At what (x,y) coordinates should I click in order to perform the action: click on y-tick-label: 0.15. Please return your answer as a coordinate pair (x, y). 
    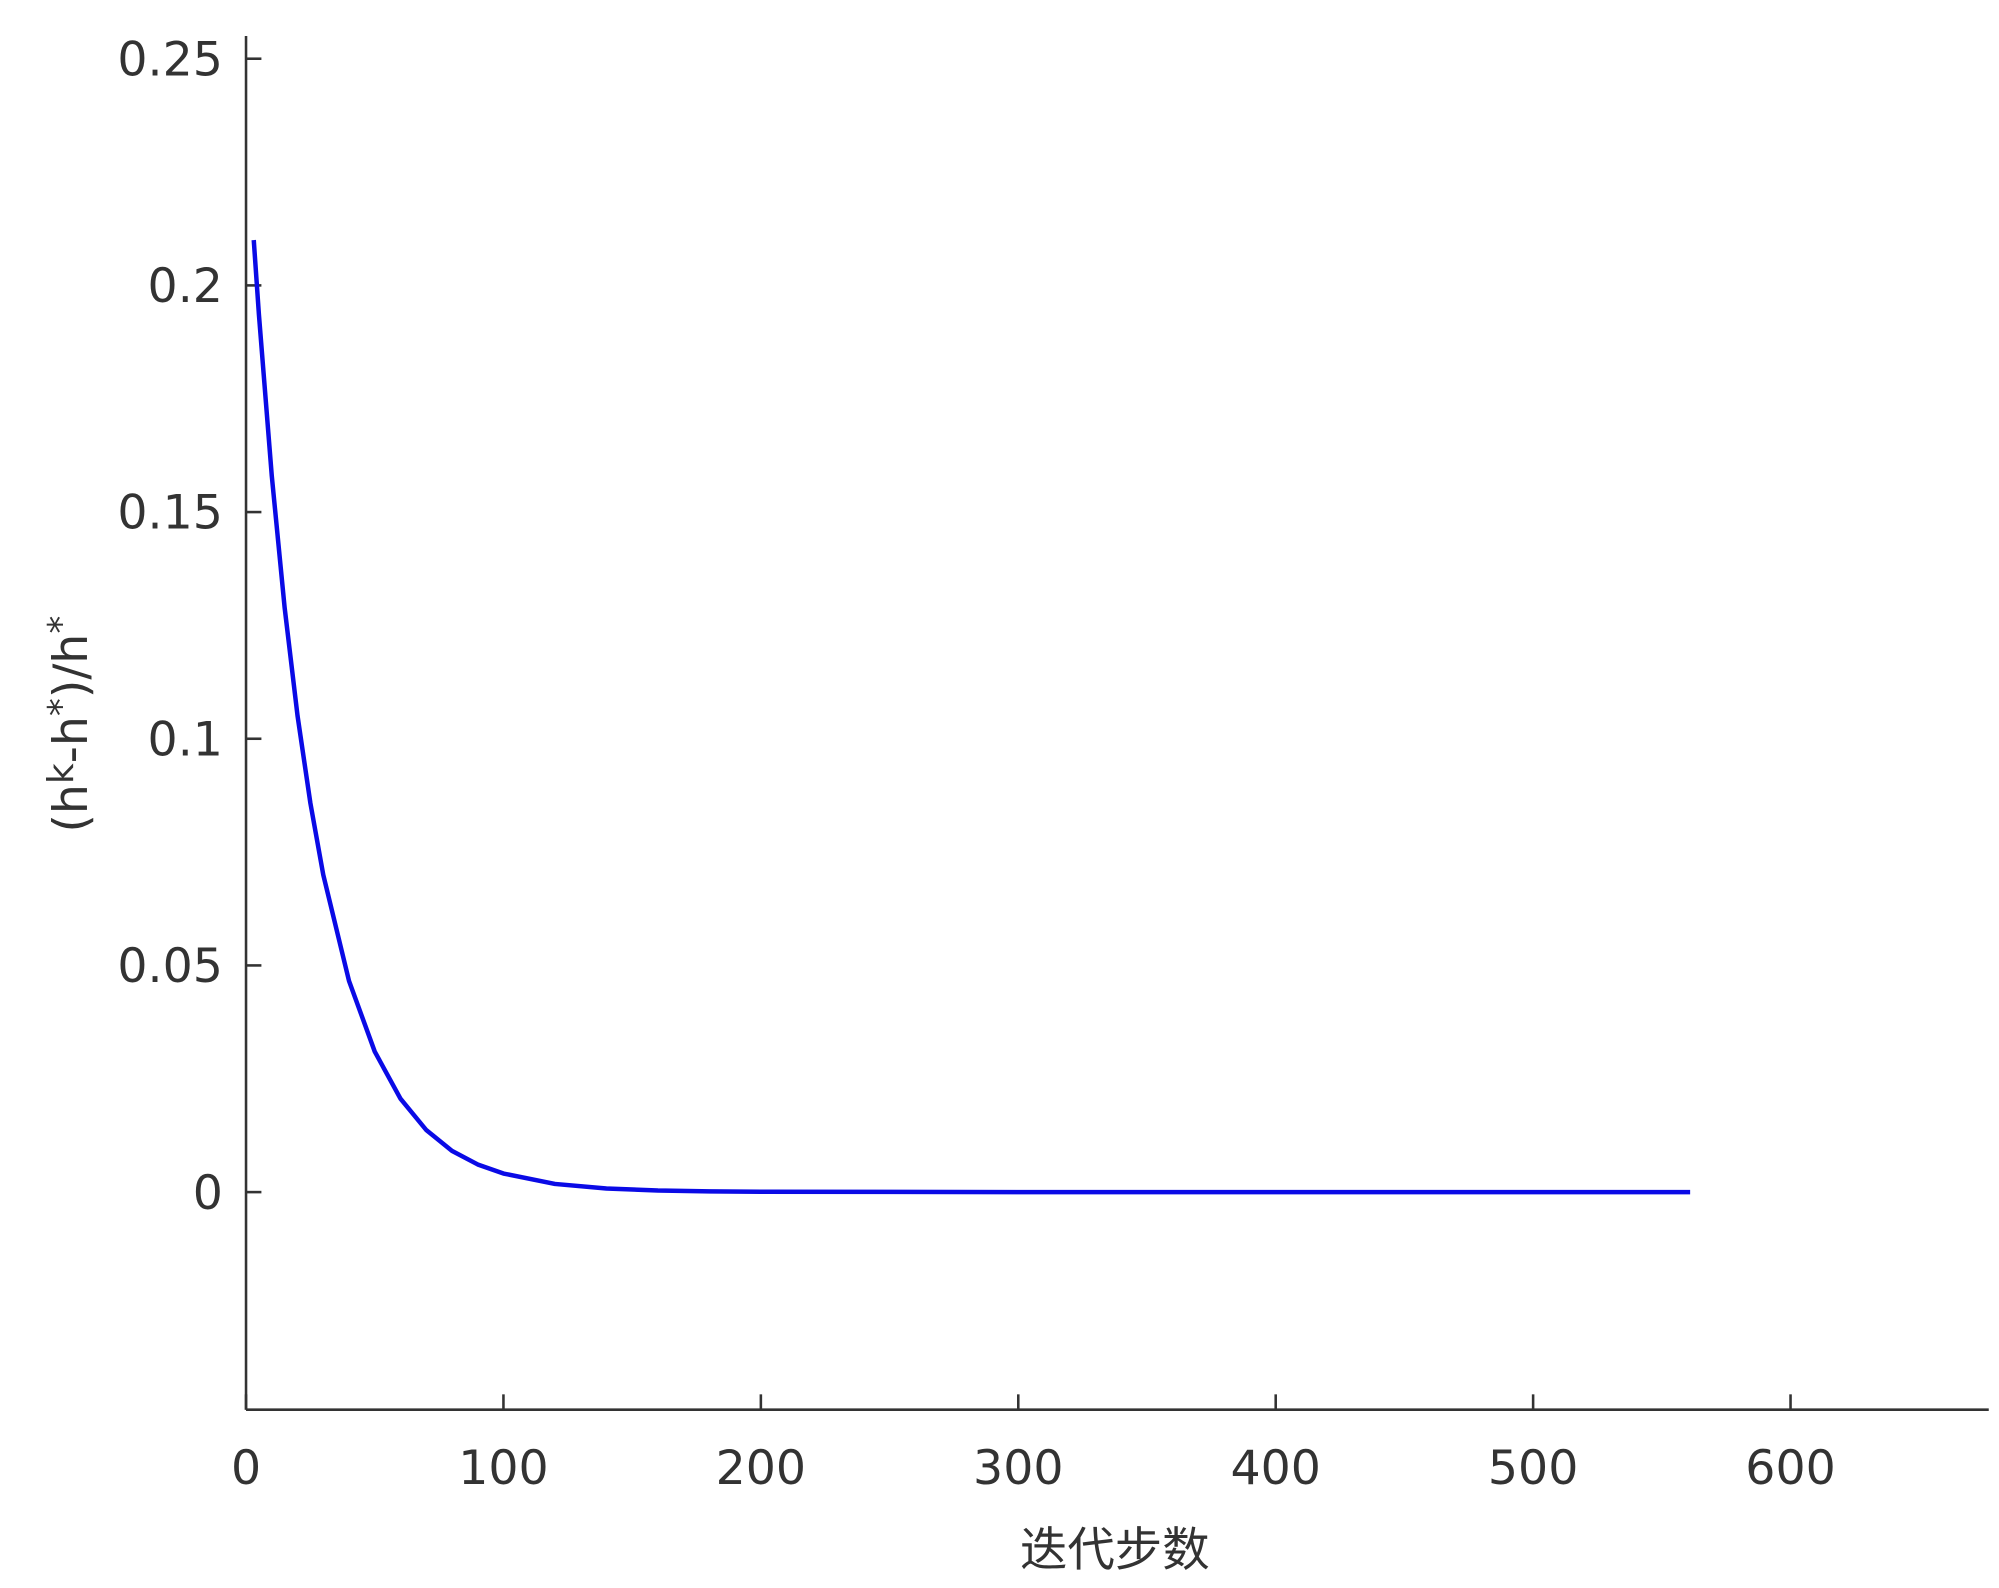
    Looking at the image, I should click on (170, 513).